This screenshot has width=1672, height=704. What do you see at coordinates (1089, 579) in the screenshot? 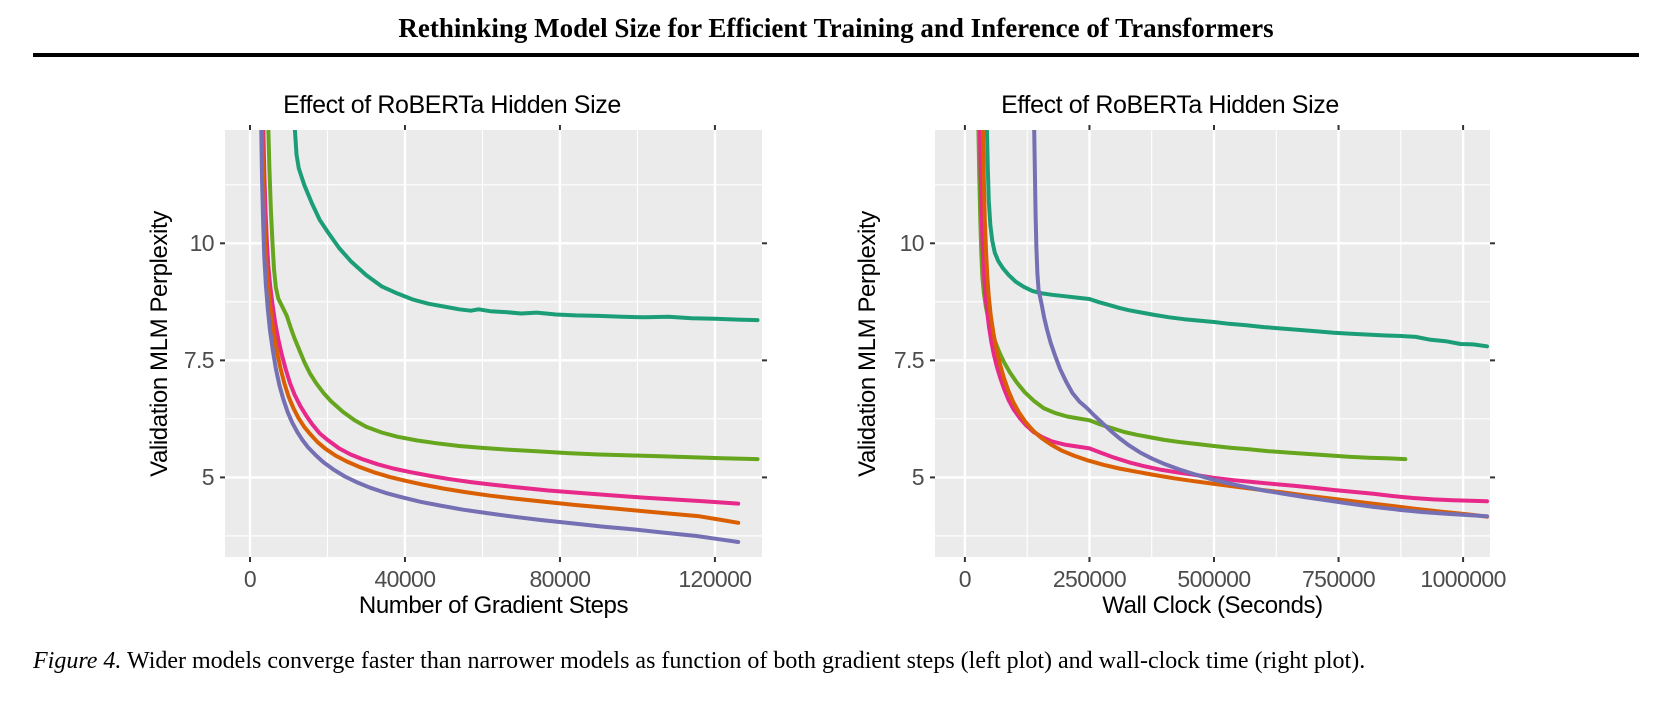
I see `x-tick-label: 250000` at bounding box center [1089, 579].